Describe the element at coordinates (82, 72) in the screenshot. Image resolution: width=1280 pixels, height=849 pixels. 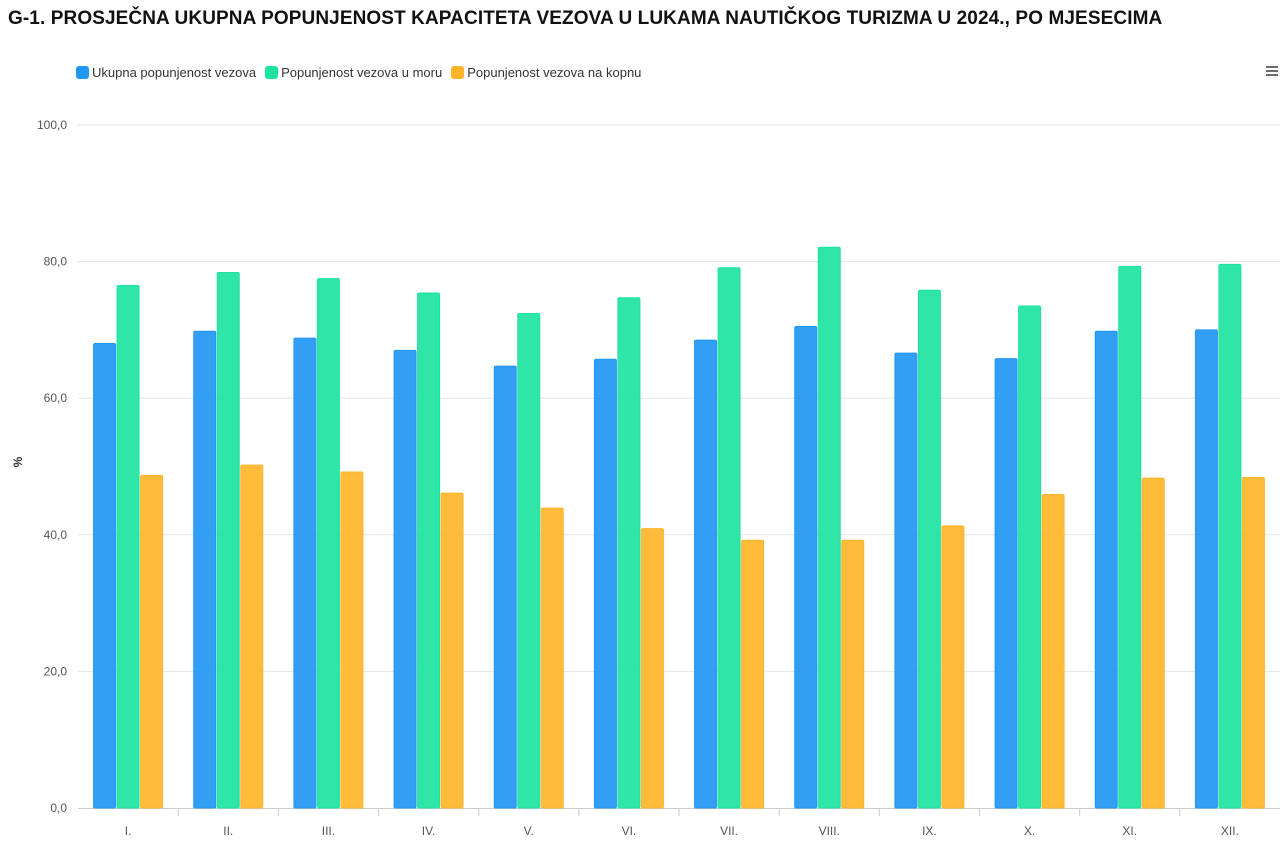
I see `legend-swatch-total` at that location.